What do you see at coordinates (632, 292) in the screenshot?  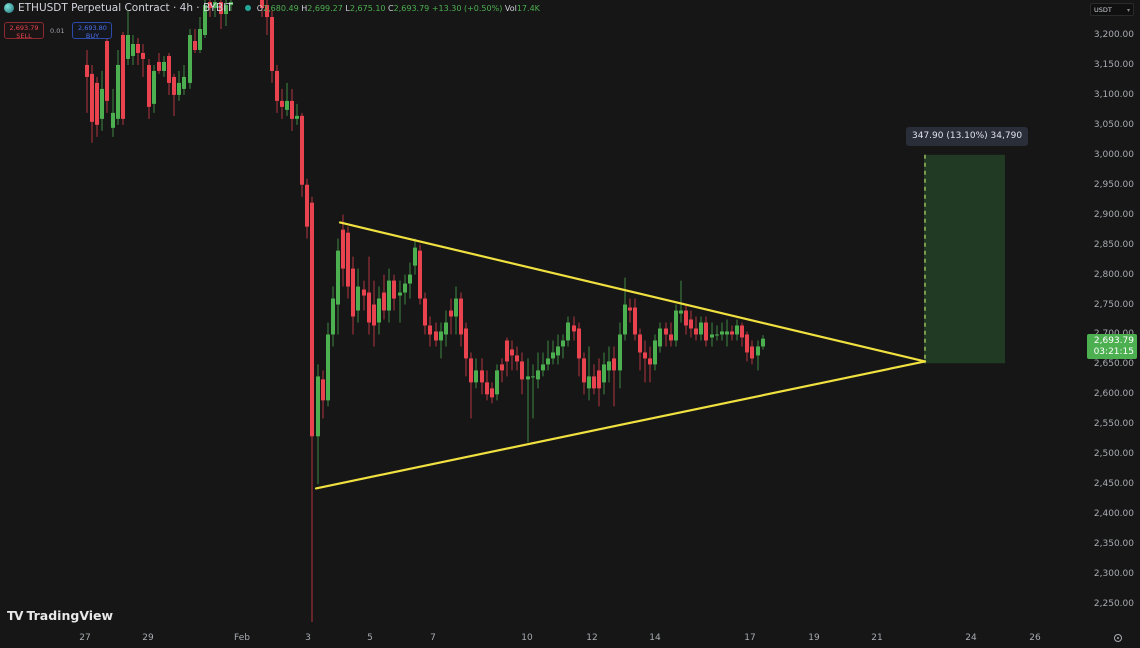 I see `upper-triangle-line` at bounding box center [632, 292].